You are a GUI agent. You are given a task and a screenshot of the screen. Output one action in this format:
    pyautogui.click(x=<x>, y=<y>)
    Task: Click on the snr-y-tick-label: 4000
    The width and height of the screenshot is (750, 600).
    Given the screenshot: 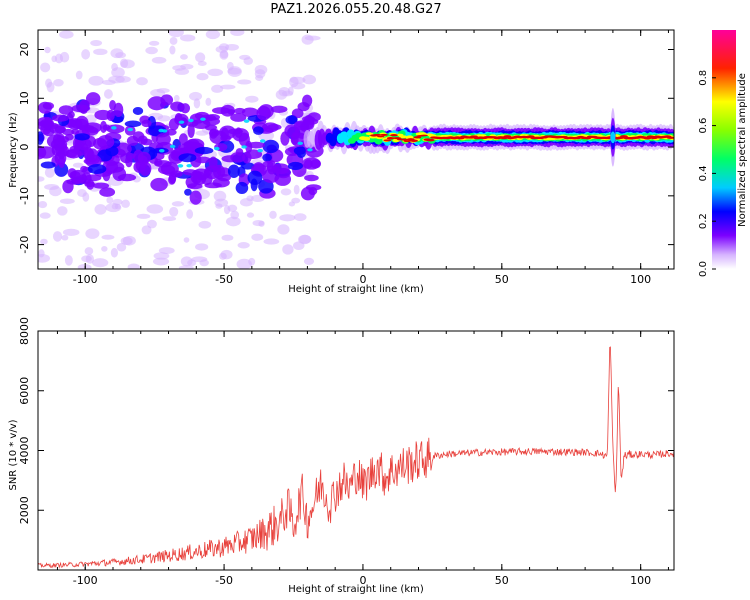 What is the action you would take?
    pyautogui.click(x=24, y=451)
    